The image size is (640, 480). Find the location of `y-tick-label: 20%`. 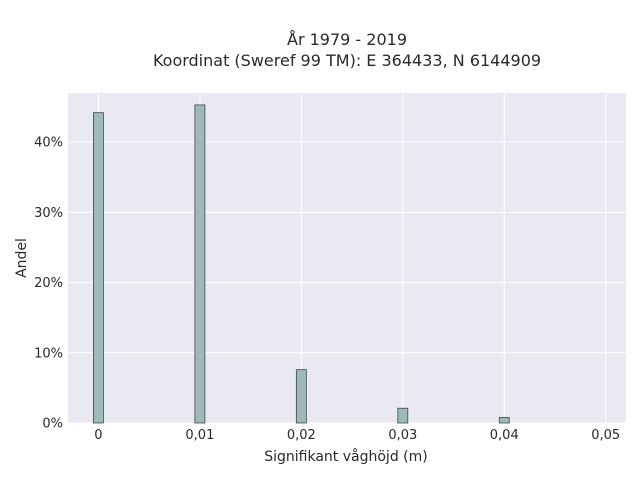

y-tick-label: 20% is located at coordinates (48, 283).